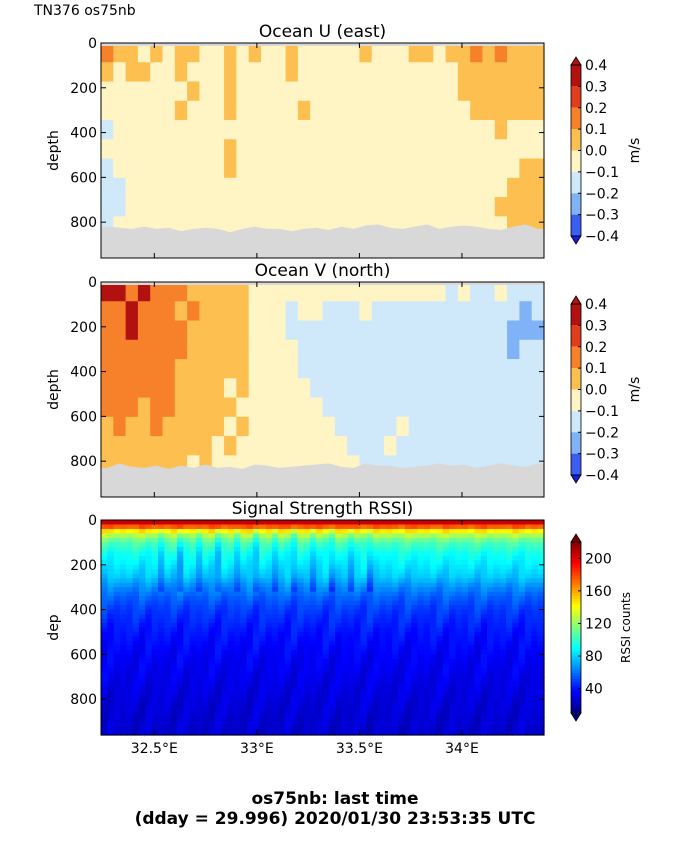 The height and width of the screenshot is (855, 675). I want to click on colorbar-bin, so click(576, 660).